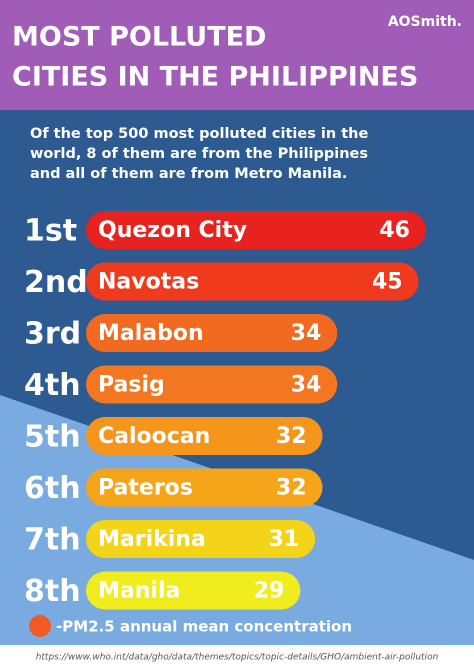 This screenshot has height=670, width=474. Describe the element at coordinates (269, 591) in the screenshot. I see `value-label: 29` at that location.